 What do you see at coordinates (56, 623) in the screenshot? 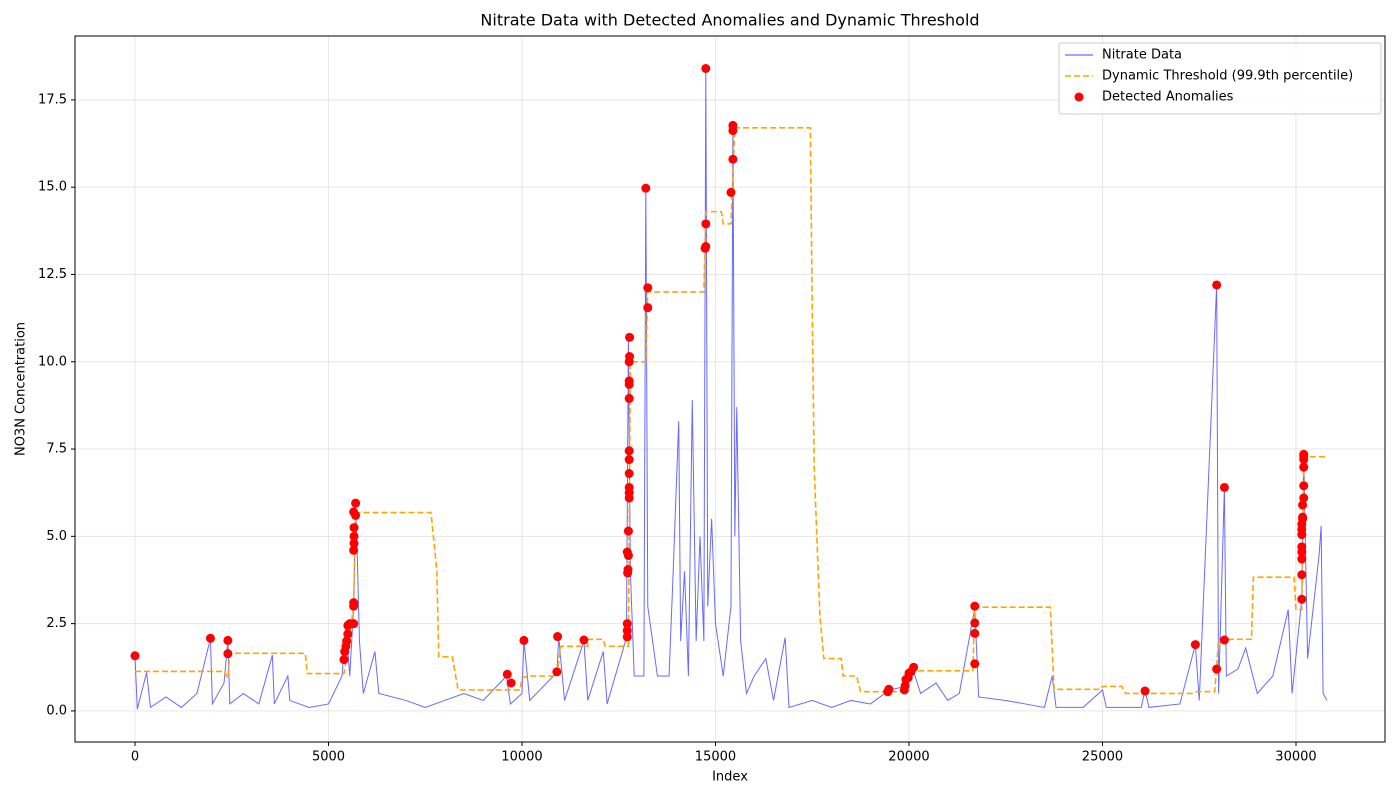
I see `y-tick-label: 2.5` at bounding box center [56, 623].